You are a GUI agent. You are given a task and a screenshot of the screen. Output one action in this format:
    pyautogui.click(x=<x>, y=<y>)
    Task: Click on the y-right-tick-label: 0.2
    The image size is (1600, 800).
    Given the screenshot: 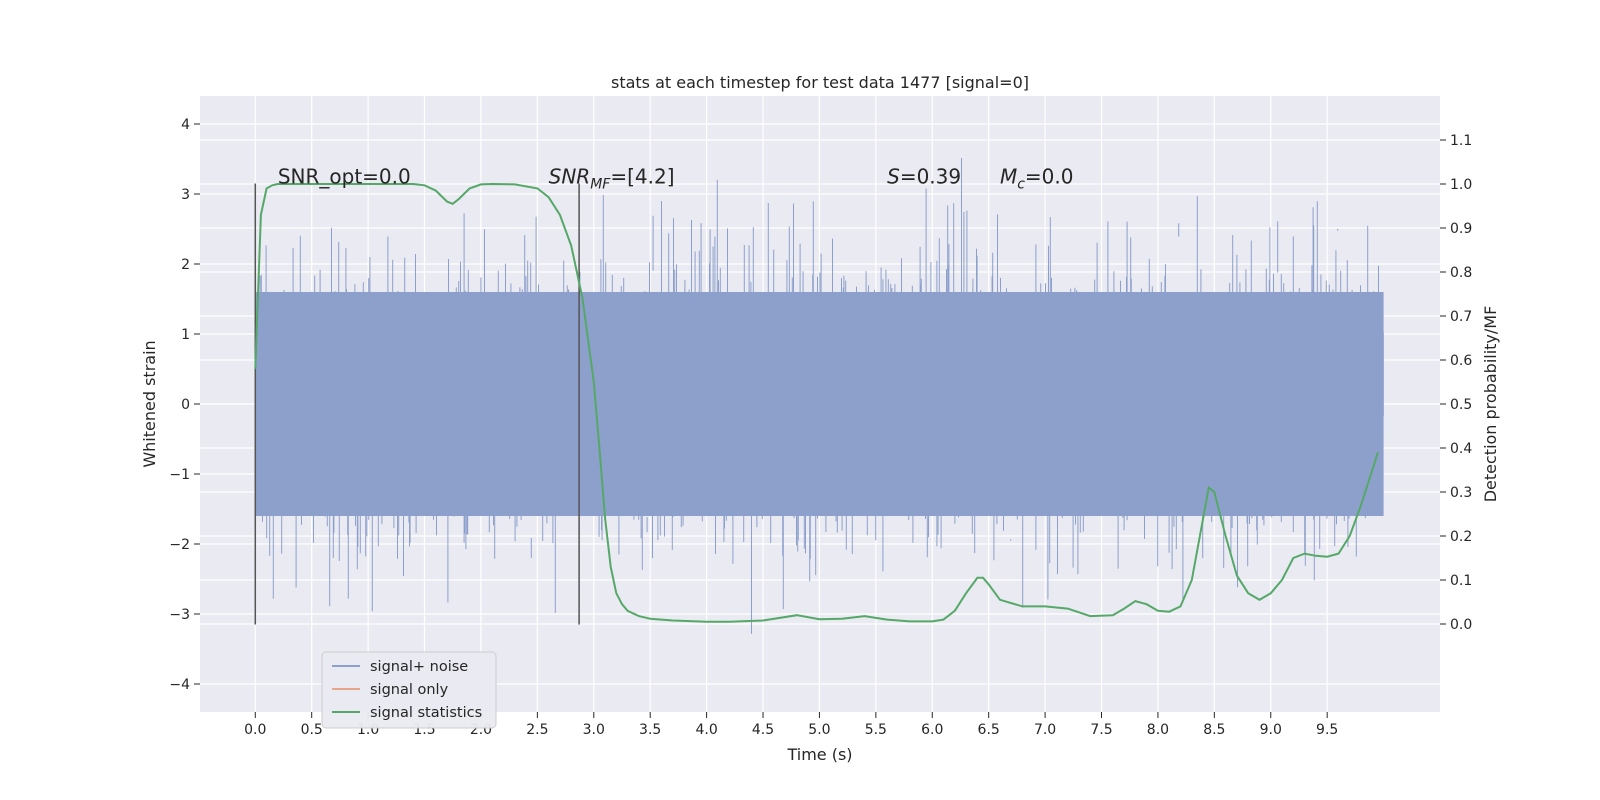 What is the action you would take?
    pyautogui.click(x=1461, y=537)
    